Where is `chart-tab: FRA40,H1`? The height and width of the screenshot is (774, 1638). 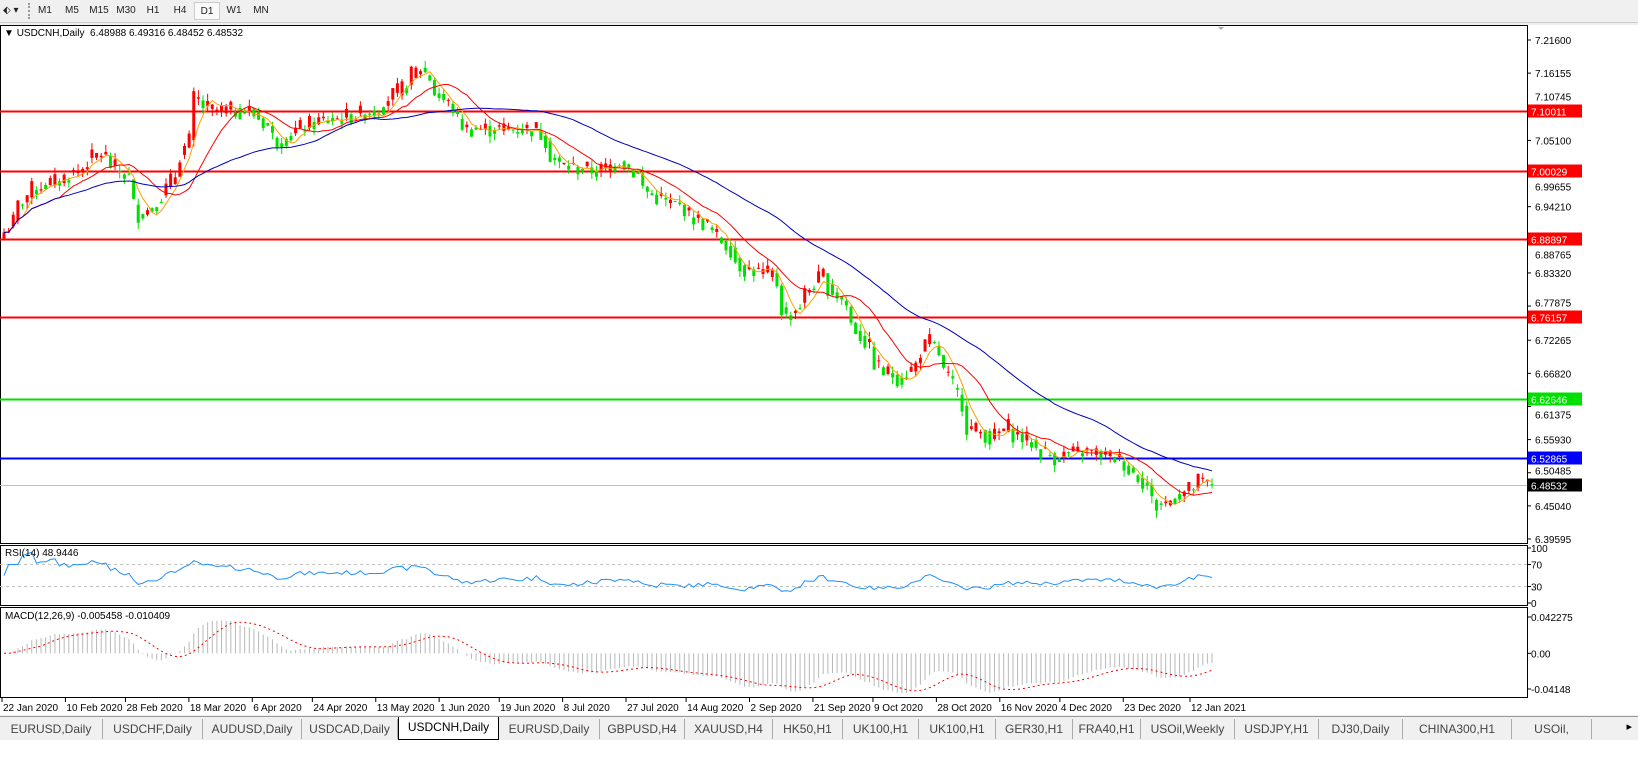
chart-tab: FRA40,H1 is located at coordinates (1107, 729).